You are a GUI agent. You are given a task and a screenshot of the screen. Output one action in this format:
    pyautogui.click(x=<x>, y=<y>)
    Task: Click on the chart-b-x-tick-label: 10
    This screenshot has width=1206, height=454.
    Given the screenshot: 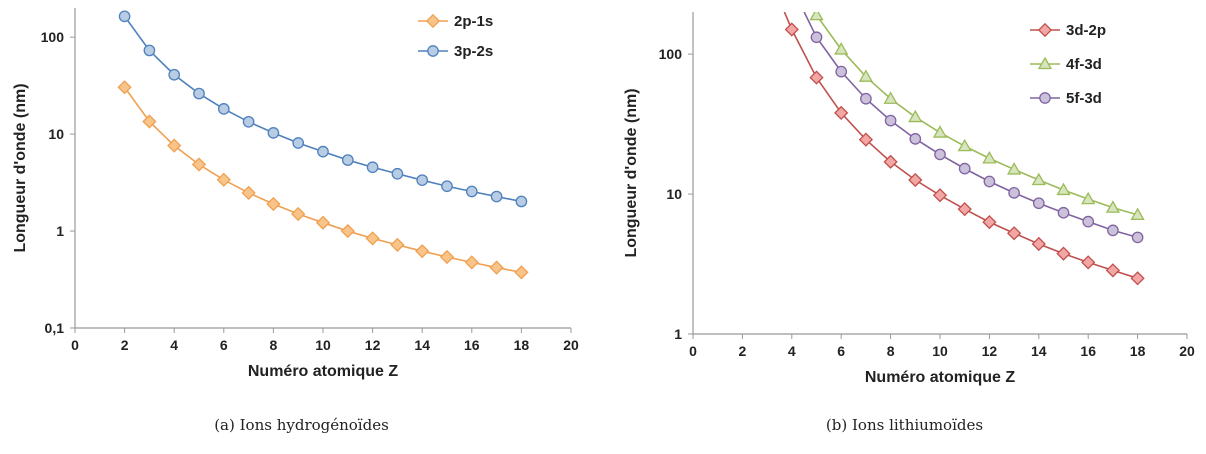 What is the action you would take?
    pyautogui.click(x=940, y=351)
    